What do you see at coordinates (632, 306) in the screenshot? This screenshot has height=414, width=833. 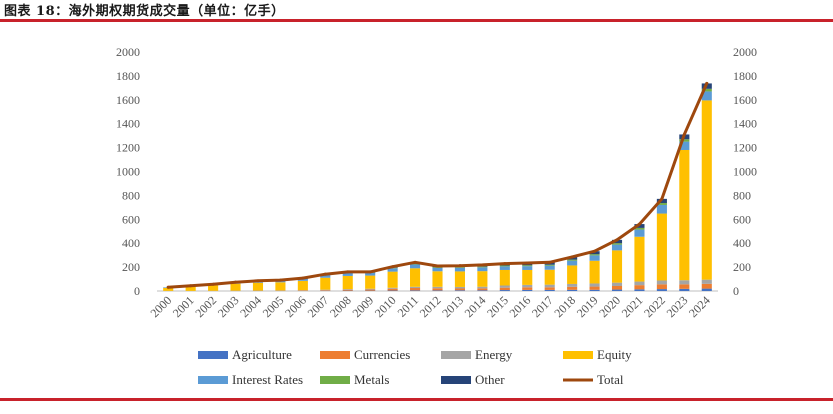 I see `x-tick-label: 2021` at bounding box center [632, 306].